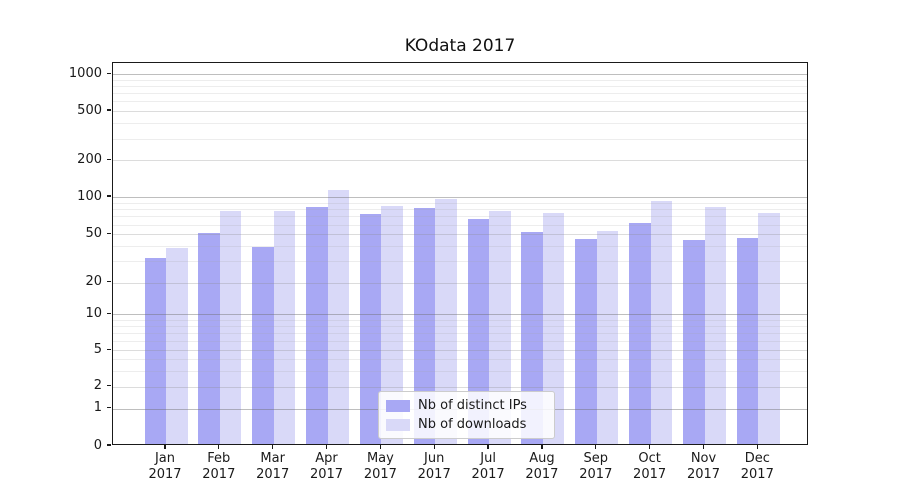 The image size is (900, 500). Describe the element at coordinates (715, 325) in the screenshot. I see `bar-downloads-nov` at that location.